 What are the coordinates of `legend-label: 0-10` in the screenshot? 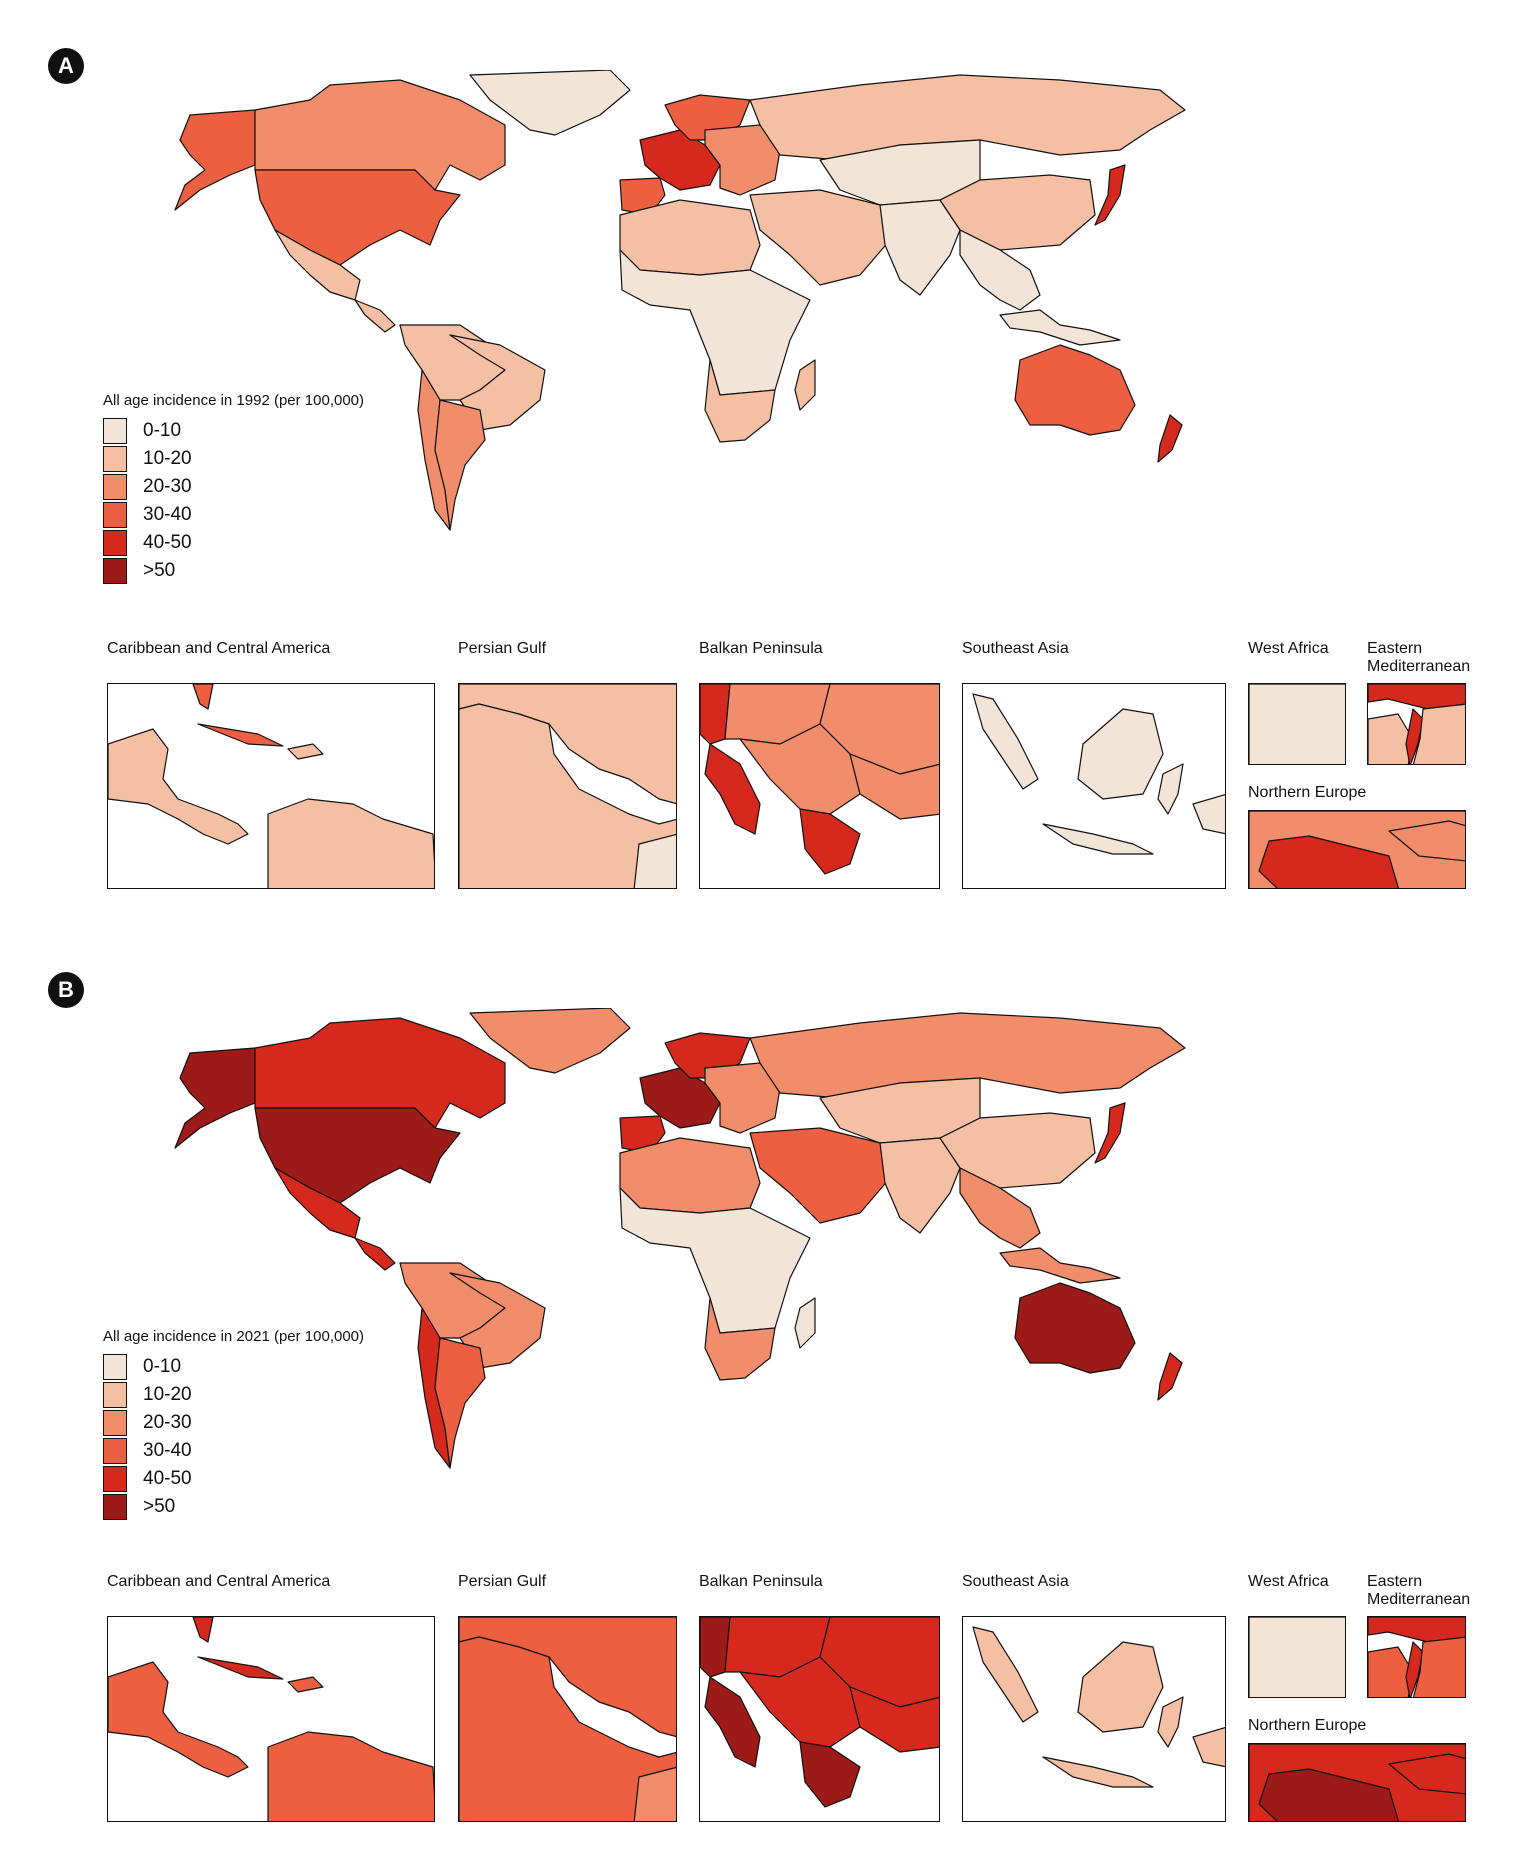 It's located at (162, 1366).